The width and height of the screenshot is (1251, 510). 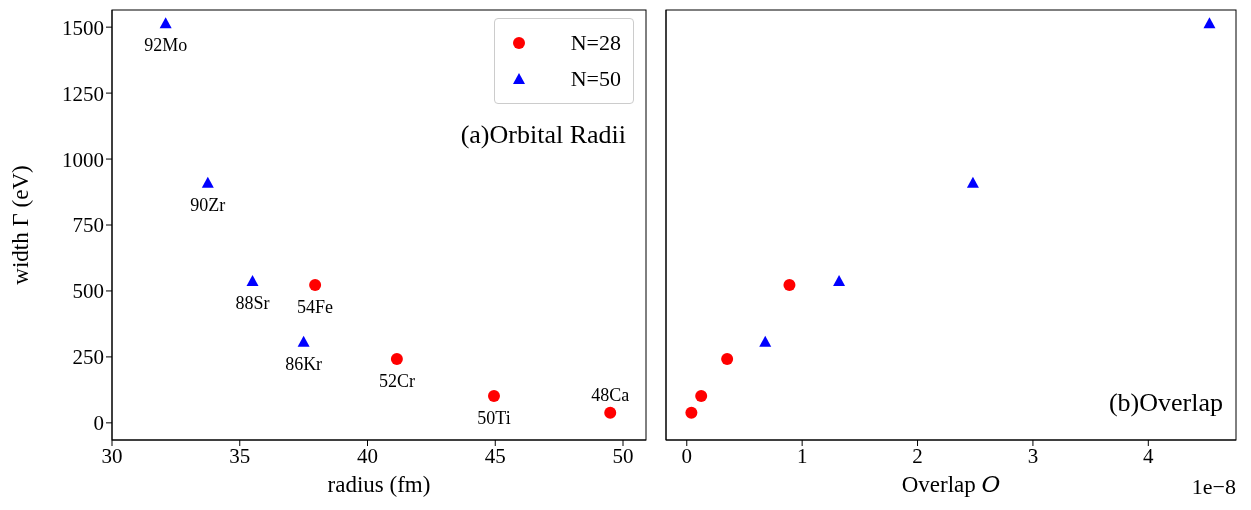 I want to click on annotation: 50Ti, so click(x=494, y=417).